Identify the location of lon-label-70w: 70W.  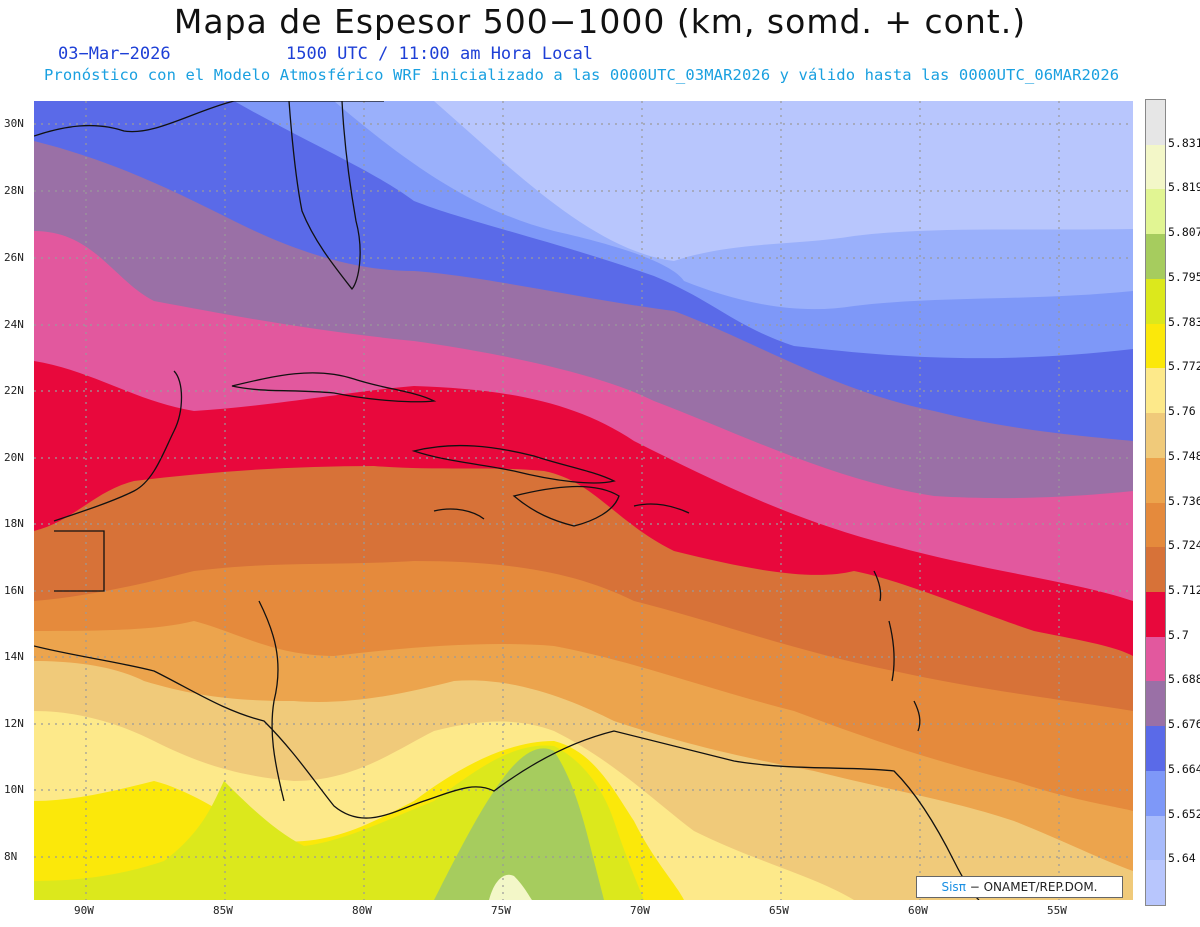
(640, 910).